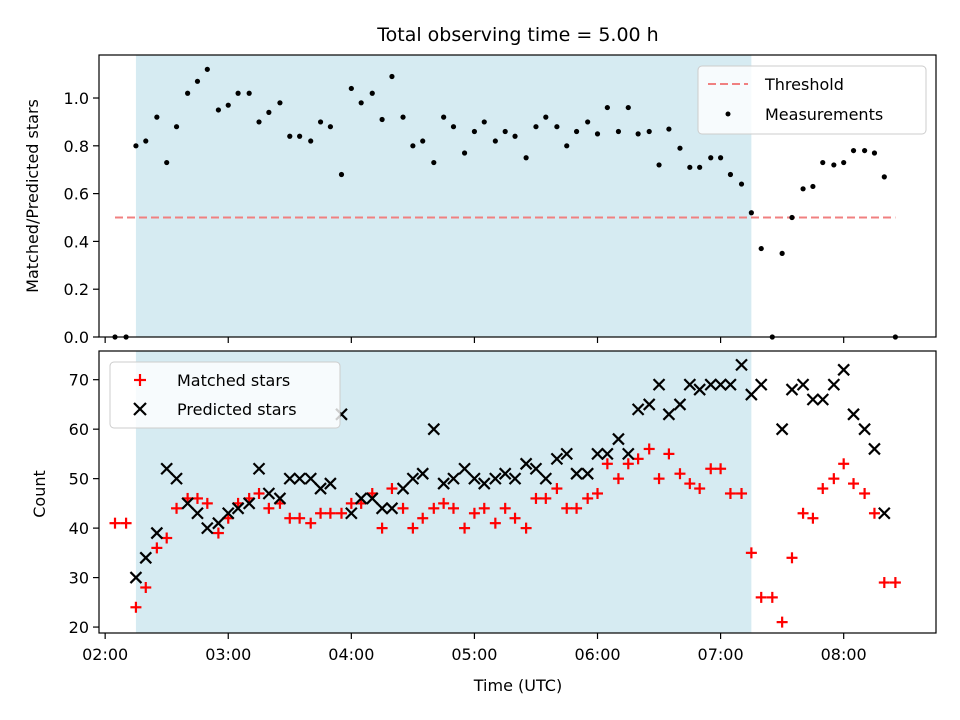 The image size is (960, 720). Describe the element at coordinates (233, 380) in the screenshot. I see `legend-matched-label: Matched stars` at that location.